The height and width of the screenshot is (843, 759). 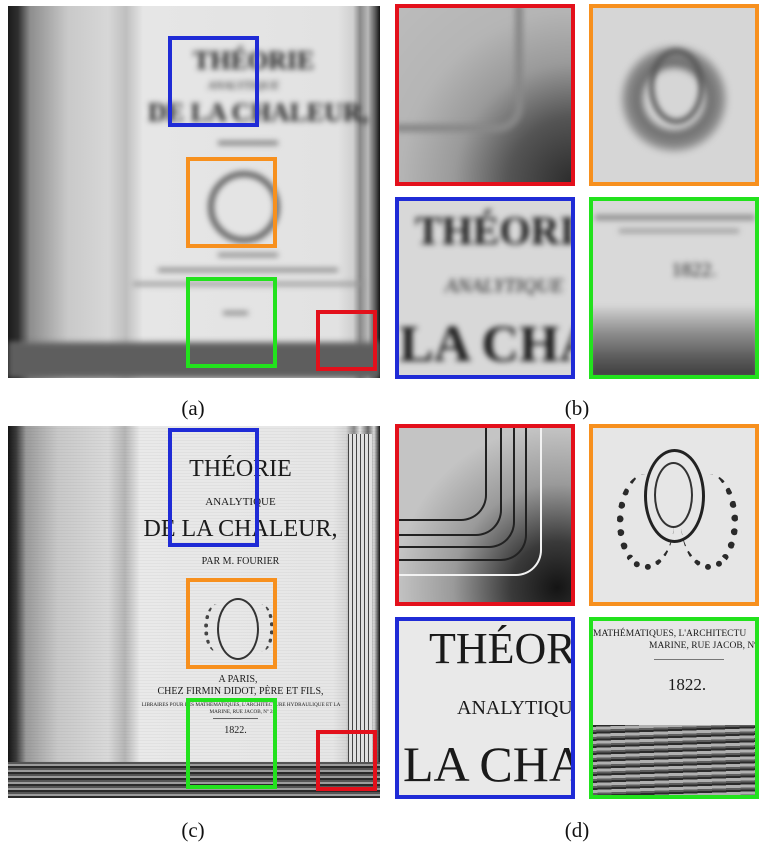 I want to click on green-crop-frame-d, so click(x=674, y=708).